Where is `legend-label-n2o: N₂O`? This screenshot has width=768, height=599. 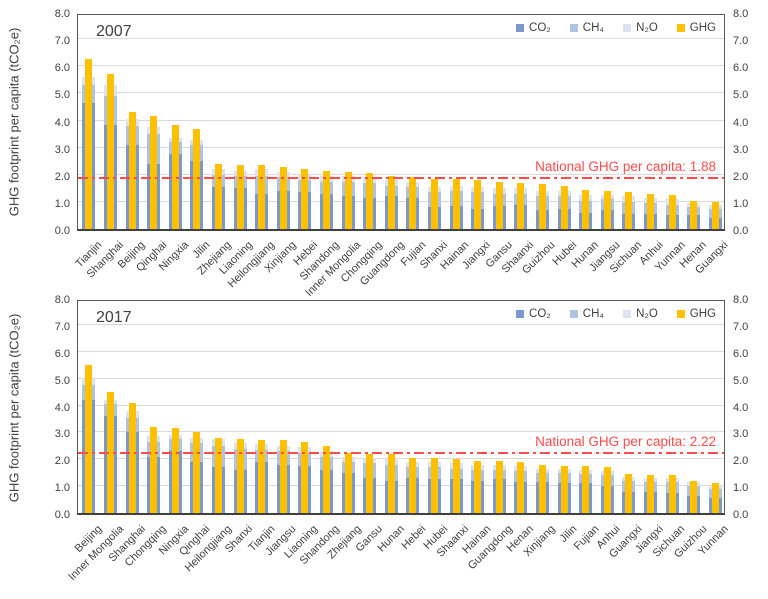 legend-label-n2o: N₂O is located at coordinates (647, 28).